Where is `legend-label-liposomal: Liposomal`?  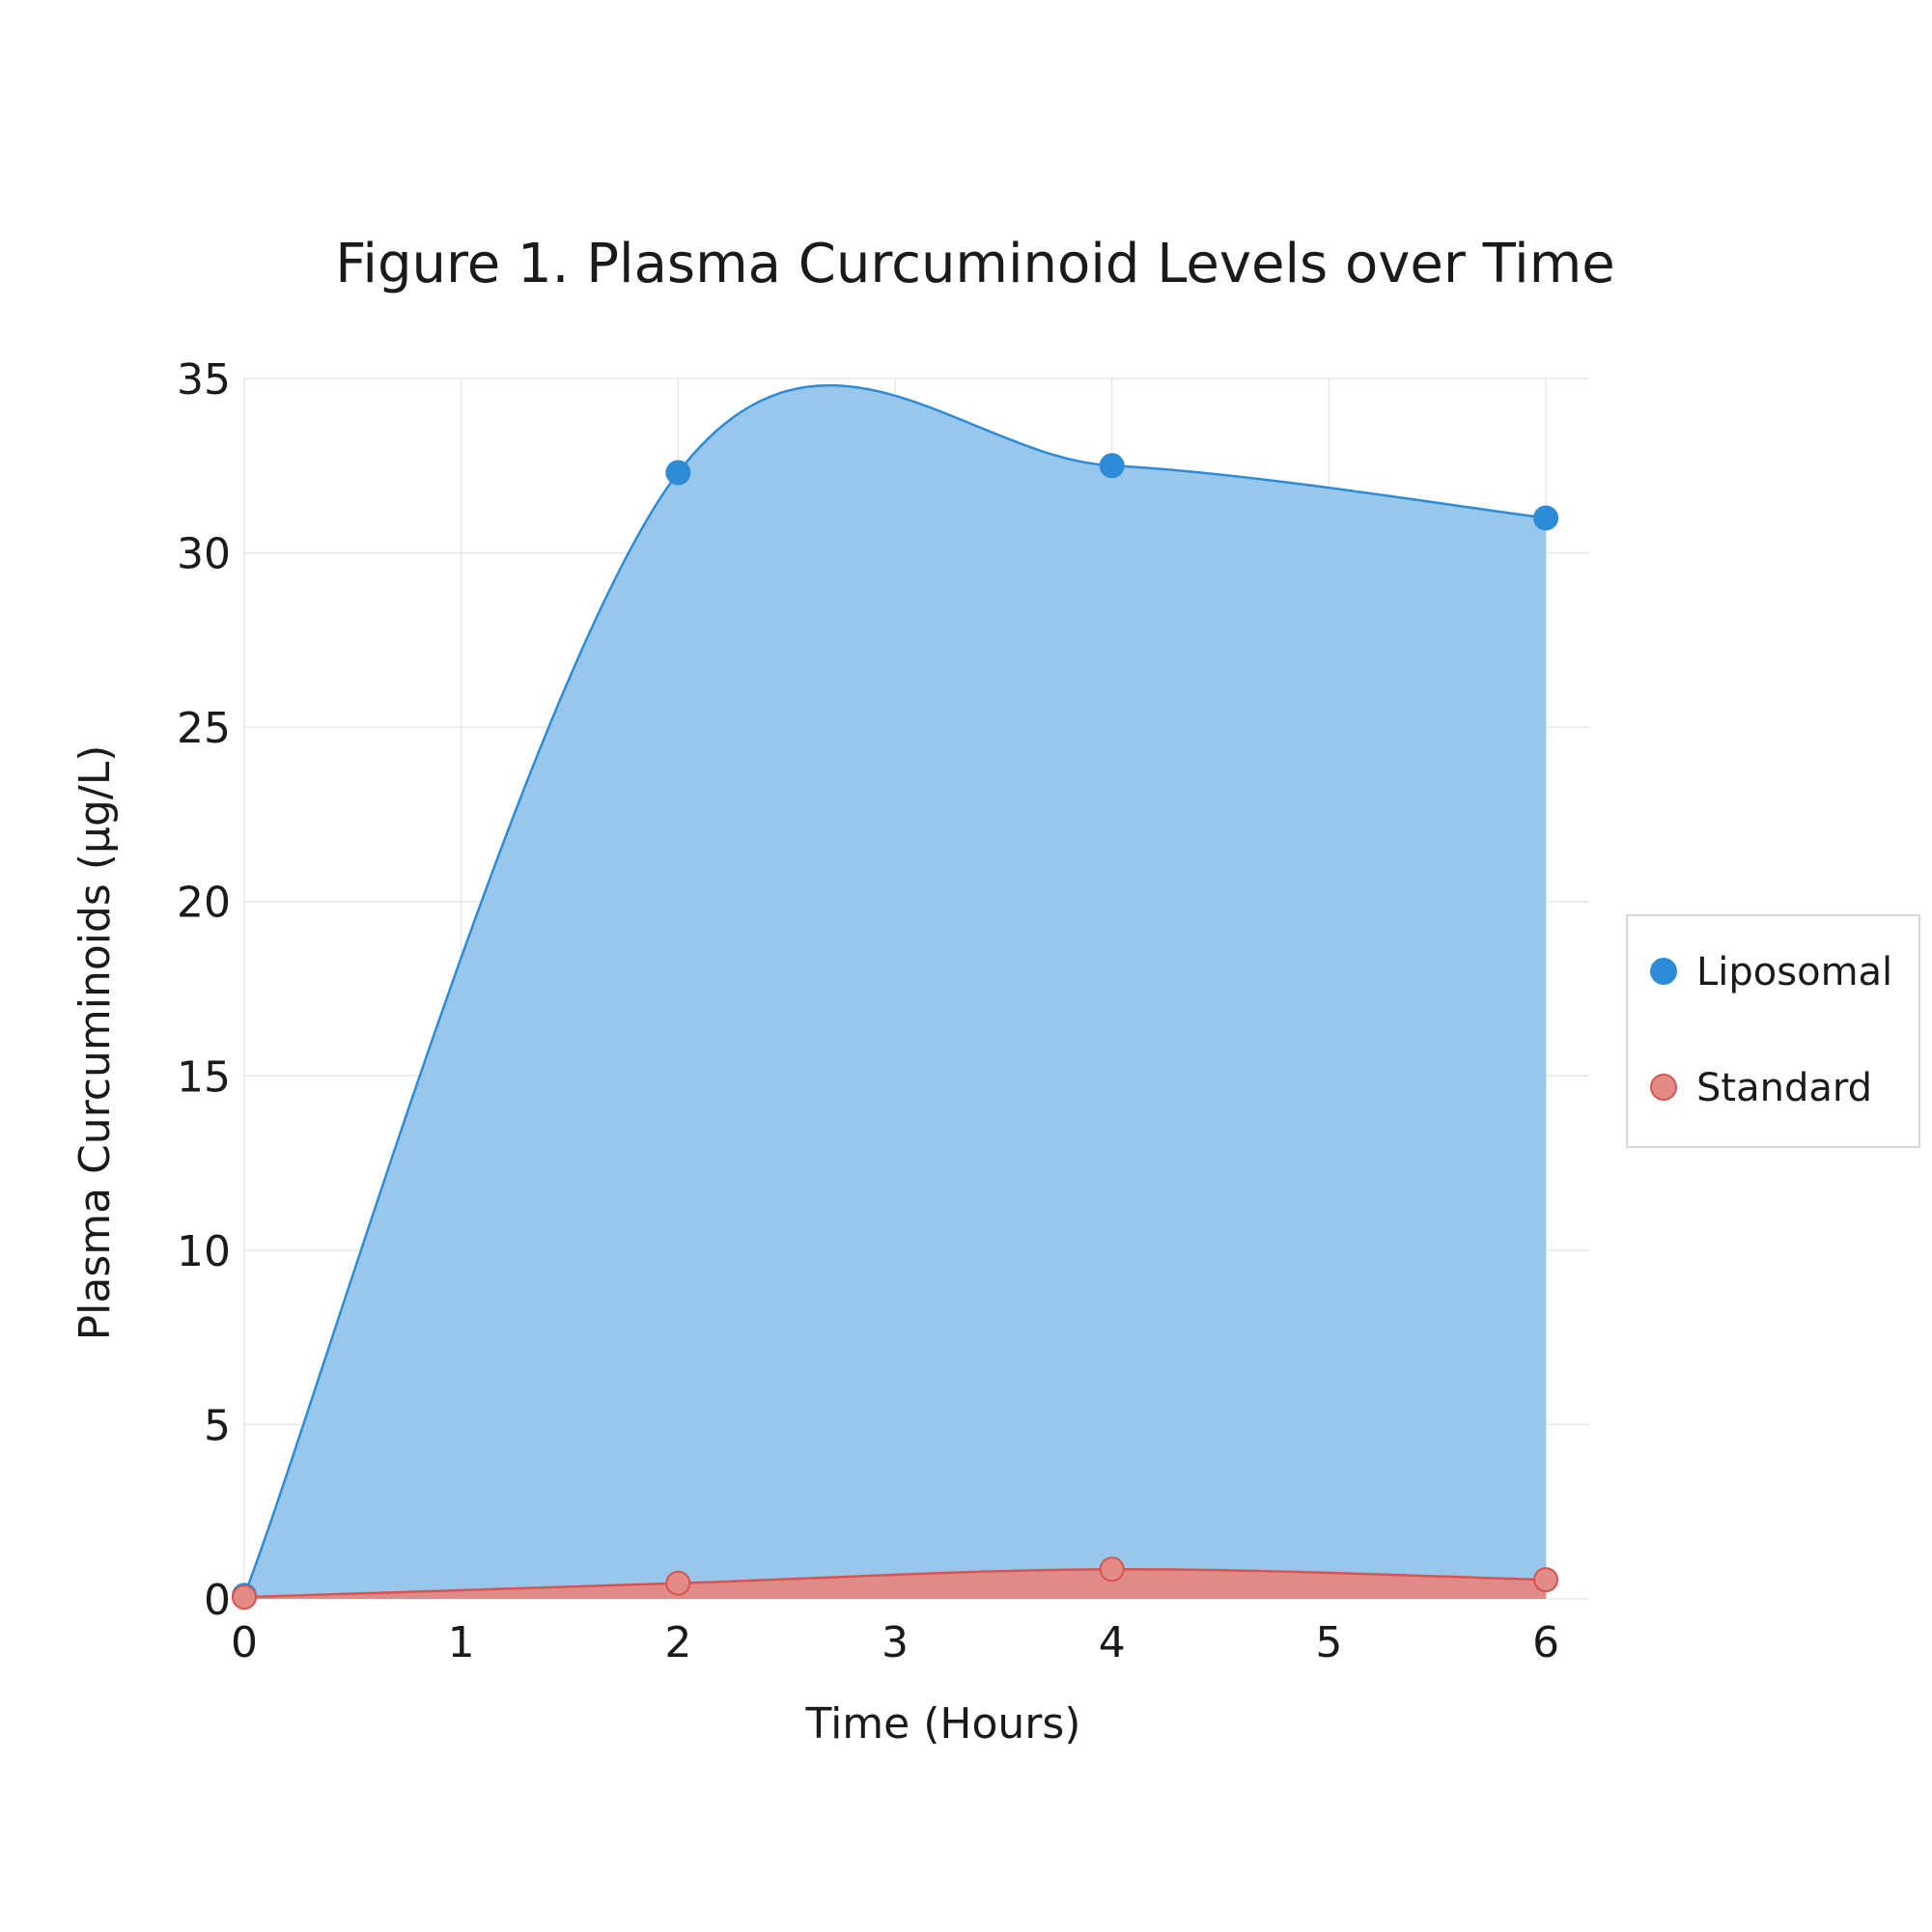 legend-label-liposomal: Liposomal is located at coordinates (1794, 972).